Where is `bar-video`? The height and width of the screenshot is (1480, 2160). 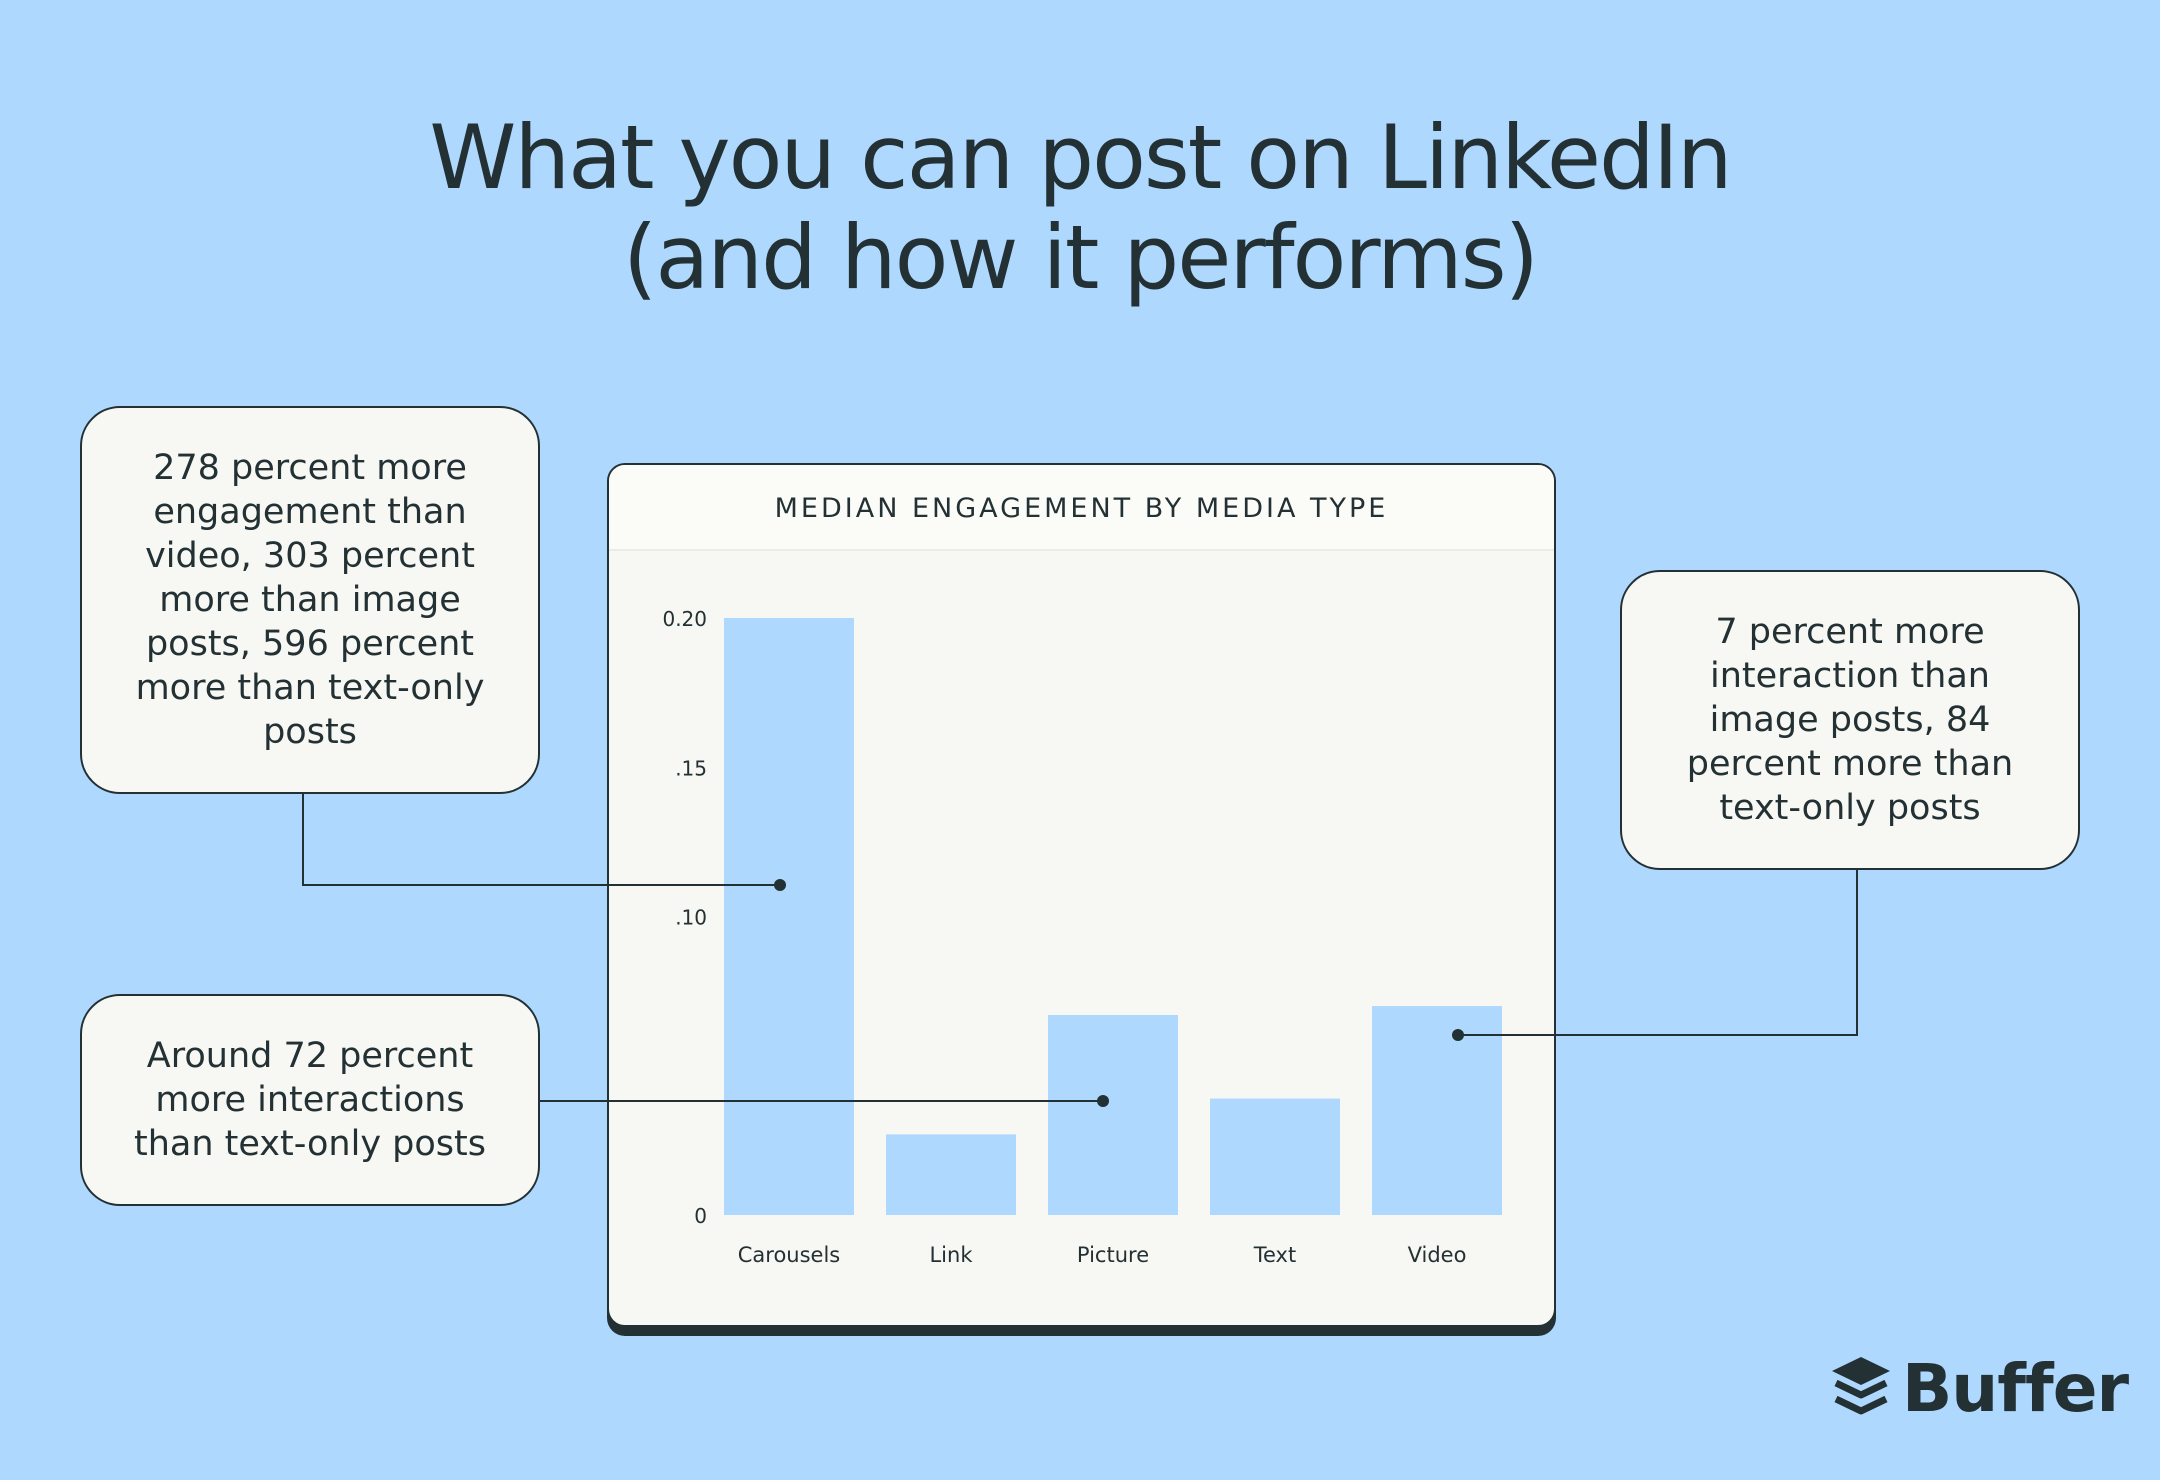 bar-video is located at coordinates (1437, 1110).